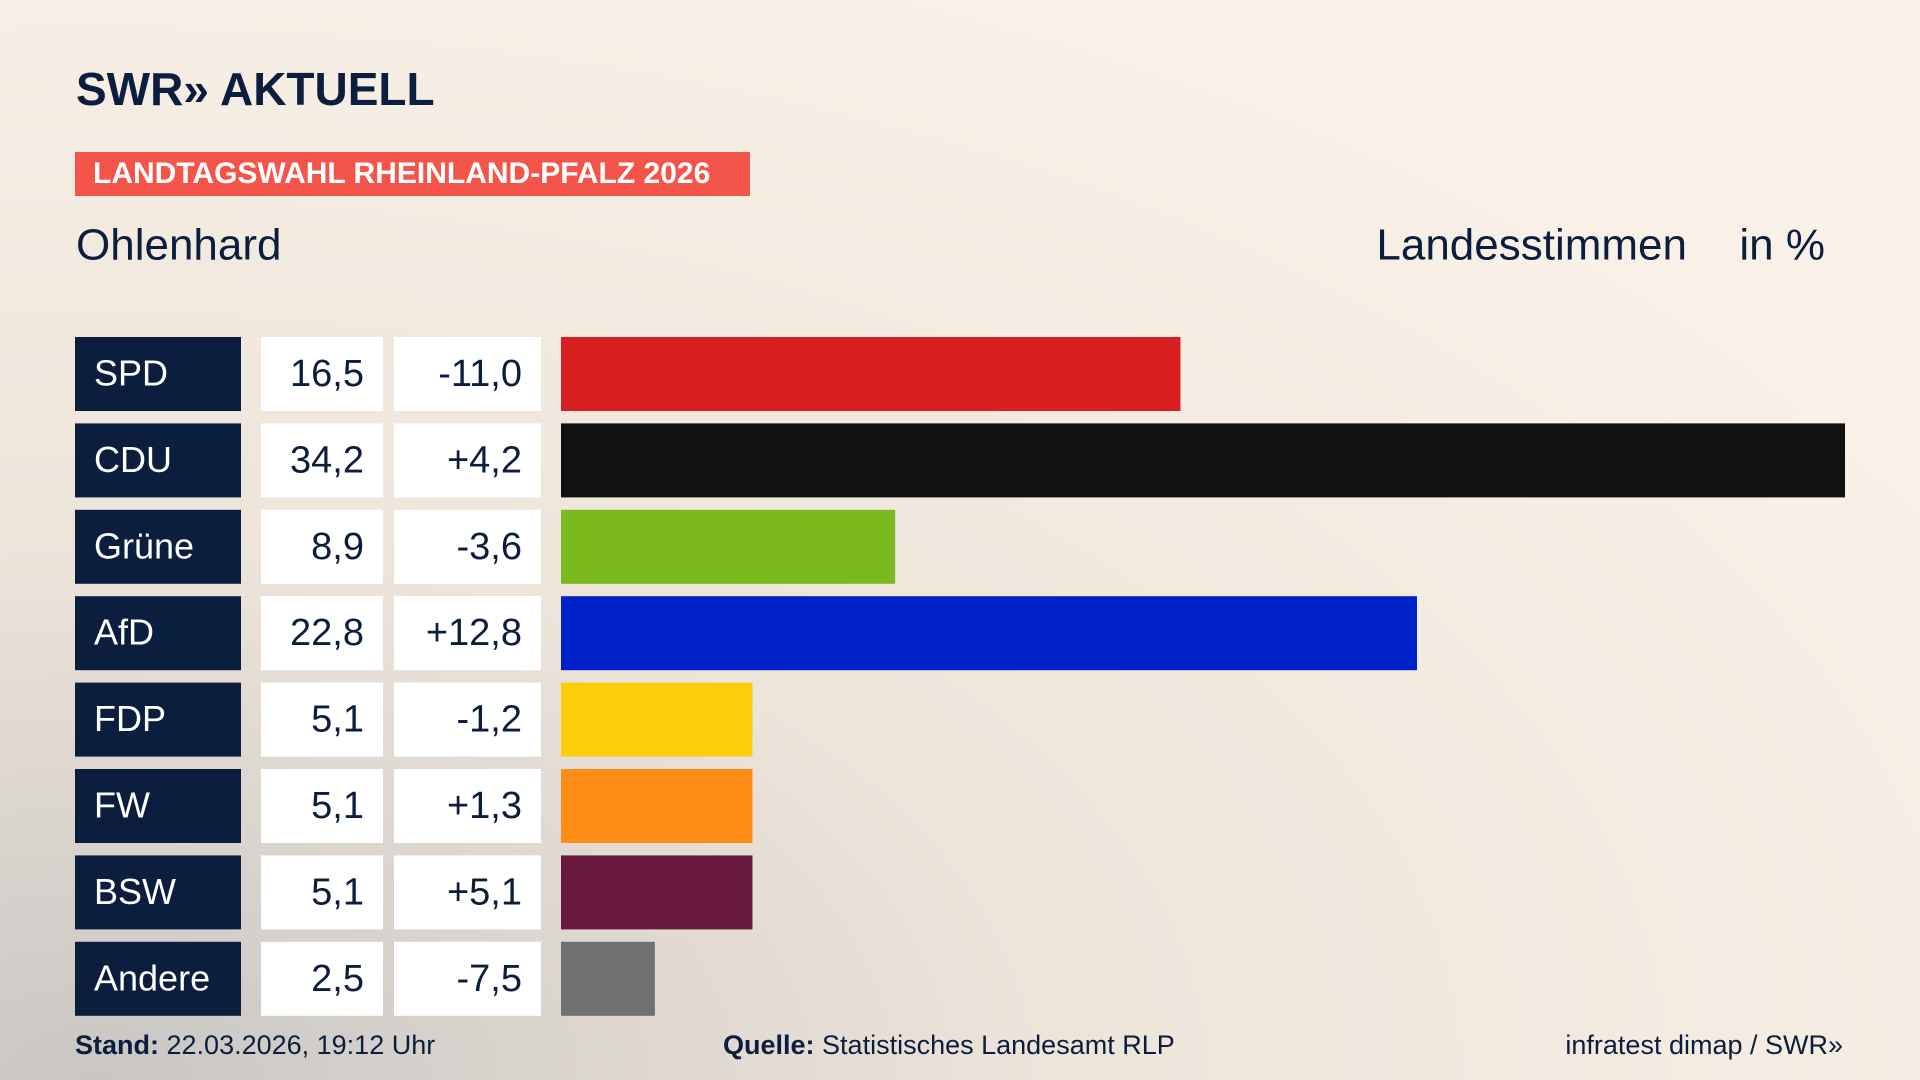 Image resolution: width=1920 pixels, height=1080 pixels. Describe the element at coordinates (327, 374) in the screenshot. I see `value-label: 16,5` at that location.